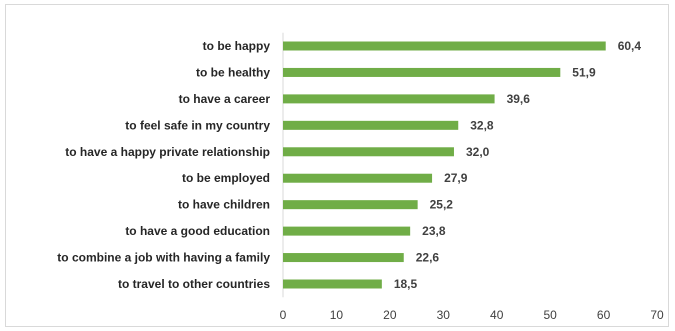 The width and height of the screenshot is (675, 331). Describe the element at coordinates (472, 315) in the screenshot. I see `x-axis-ticks: 0 10 20 30 40 50 60 70` at that location.